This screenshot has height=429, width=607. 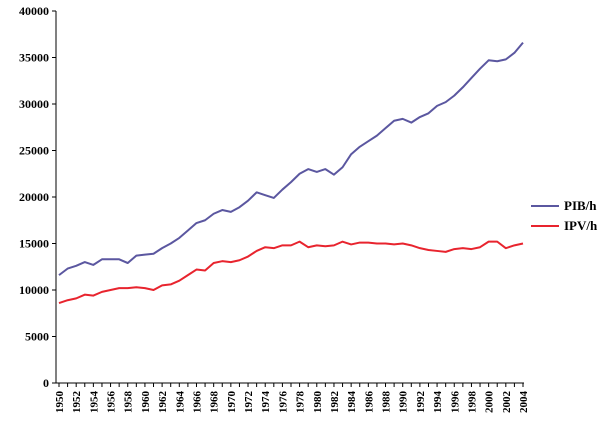 I want to click on y-tick-label: 15000, so click(x=34, y=244).